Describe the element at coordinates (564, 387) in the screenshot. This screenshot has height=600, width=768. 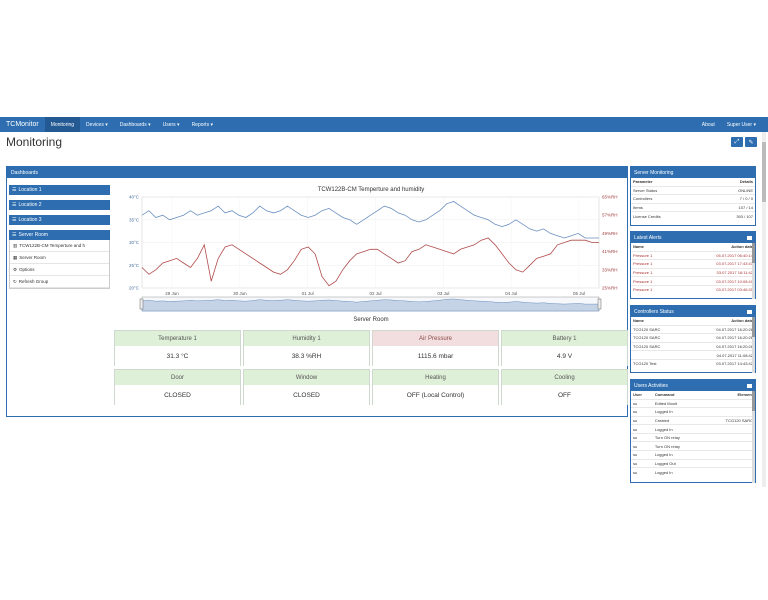
I see `sensor-tile: Cooling OFF` at that location.